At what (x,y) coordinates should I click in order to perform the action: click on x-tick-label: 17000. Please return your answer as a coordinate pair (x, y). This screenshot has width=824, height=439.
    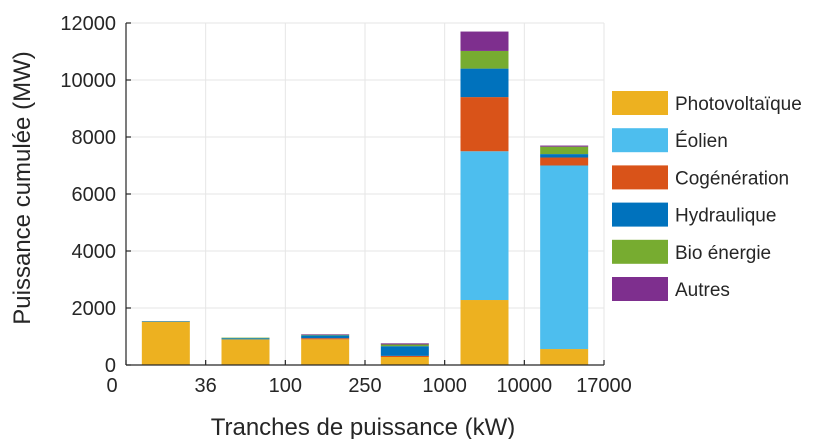
    Looking at the image, I should click on (604, 386).